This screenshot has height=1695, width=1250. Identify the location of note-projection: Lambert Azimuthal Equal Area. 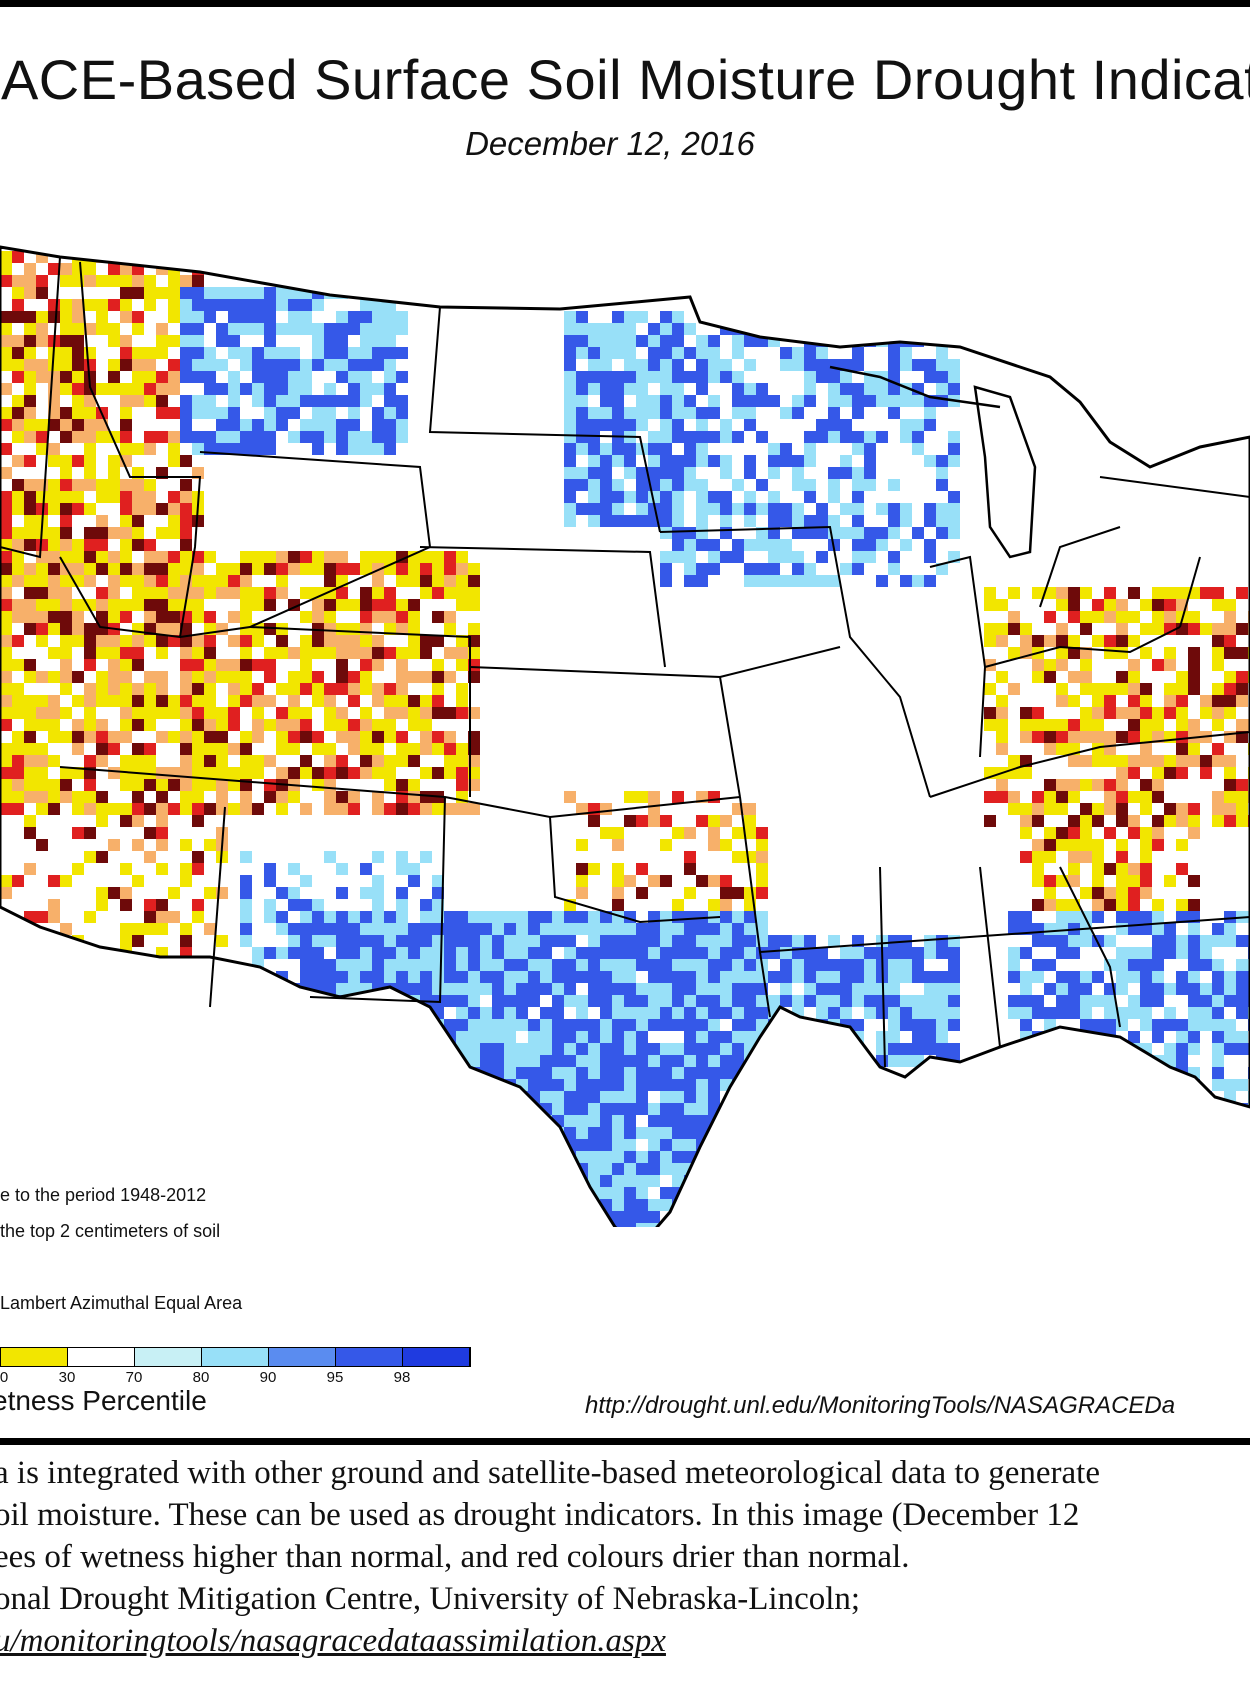
(121, 1303).